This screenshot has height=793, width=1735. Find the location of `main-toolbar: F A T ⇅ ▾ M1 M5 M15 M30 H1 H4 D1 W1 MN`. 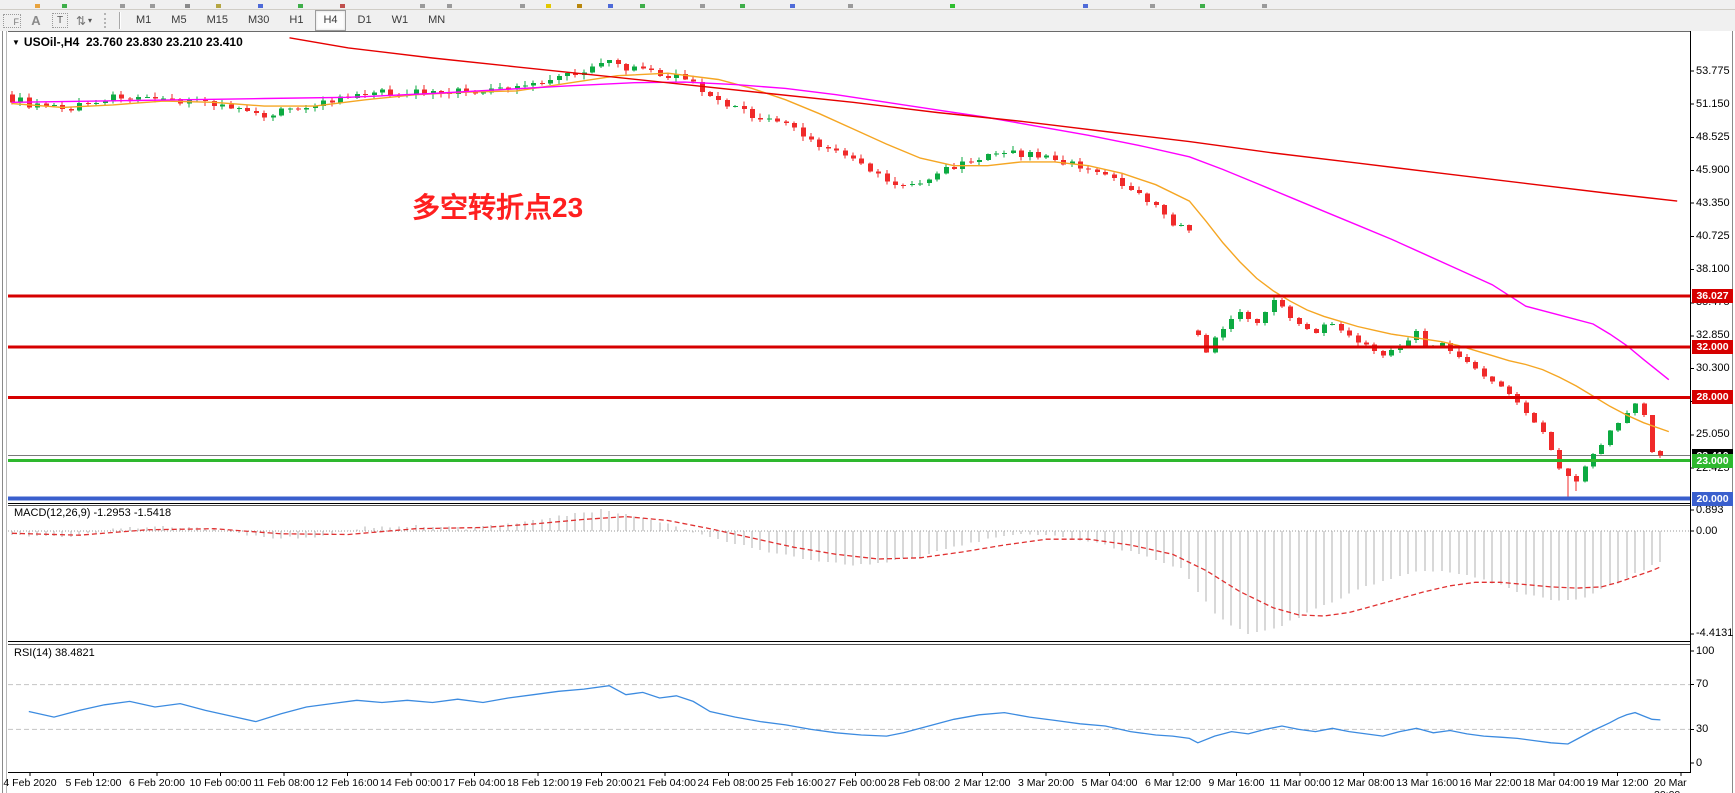

main-toolbar: F A T ⇅ ▾ M1 M5 M15 M30 H1 H4 D1 W1 MN is located at coordinates (867, 20).